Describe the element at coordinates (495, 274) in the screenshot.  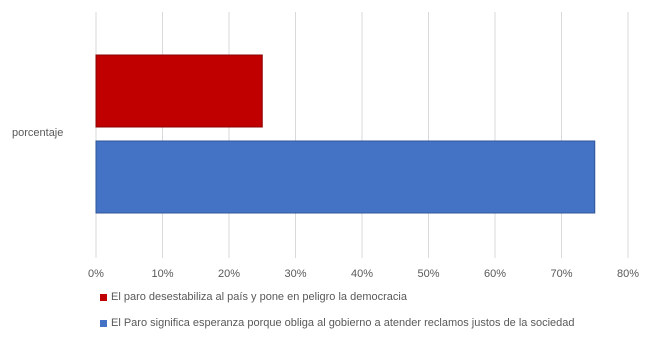
I see `x-tick-label: 60%` at that location.